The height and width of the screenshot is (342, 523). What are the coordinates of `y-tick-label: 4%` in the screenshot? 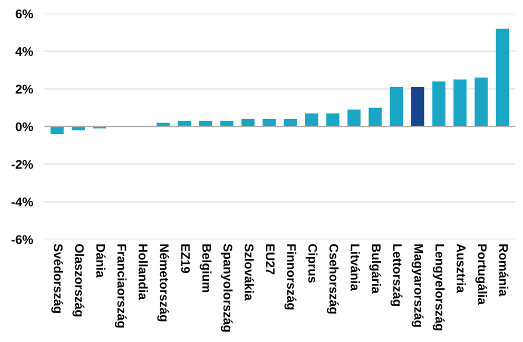 It's located at (24, 51).